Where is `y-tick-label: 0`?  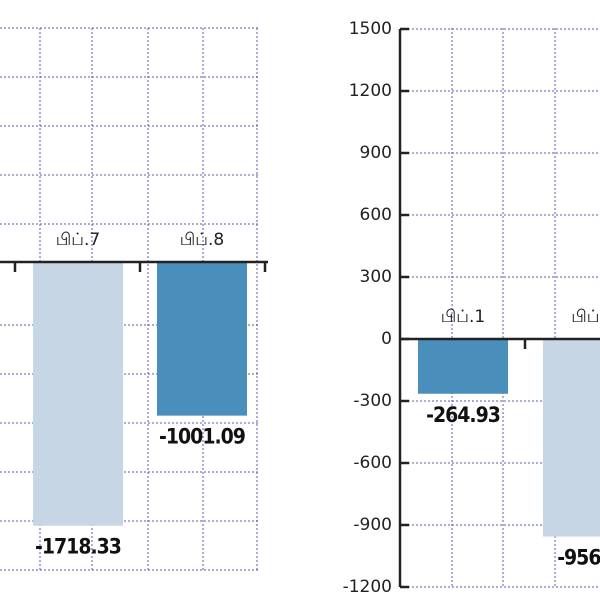 y-tick-label: 0 is located at coordinates (386, 339).